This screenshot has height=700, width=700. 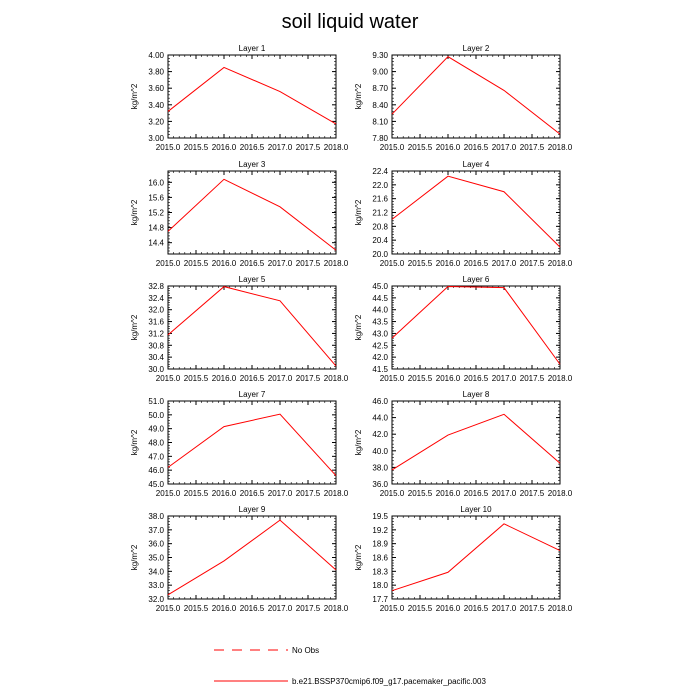 What do you see at coordinates (380, 171) in the screenshot?
I see `y-tick-label: 22.4` at bounding box center [380, 171].